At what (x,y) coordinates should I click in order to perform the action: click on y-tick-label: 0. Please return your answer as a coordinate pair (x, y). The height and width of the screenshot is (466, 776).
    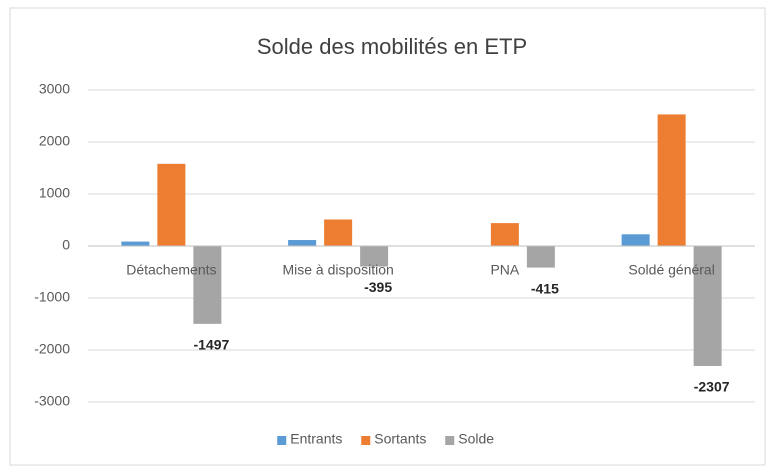
    Looking at the image, I should click on (66, 245).